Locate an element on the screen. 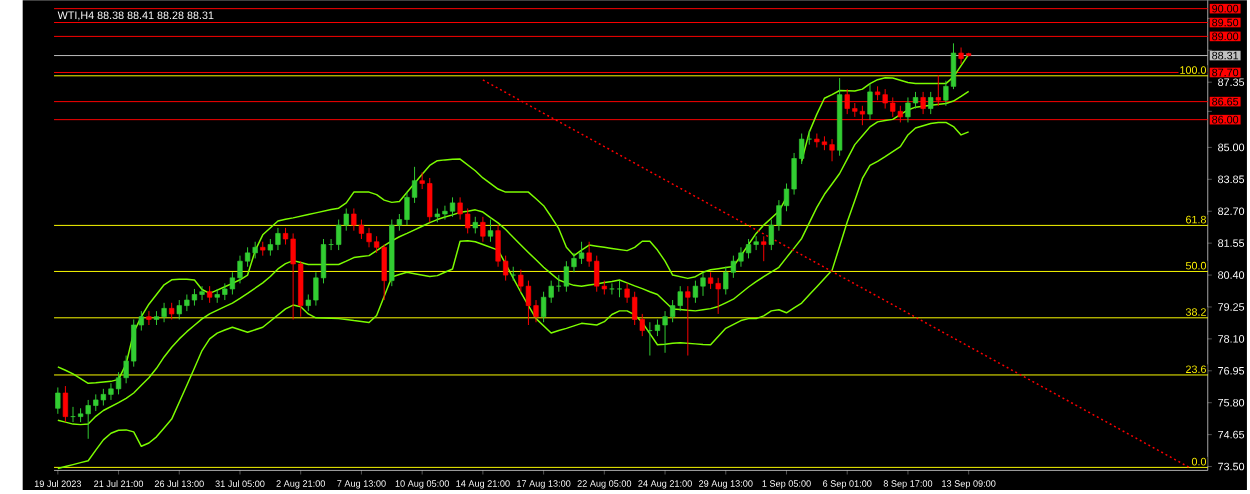  x-tick-label: 21 Jul 21:00 is located at coordinates (119, 483).